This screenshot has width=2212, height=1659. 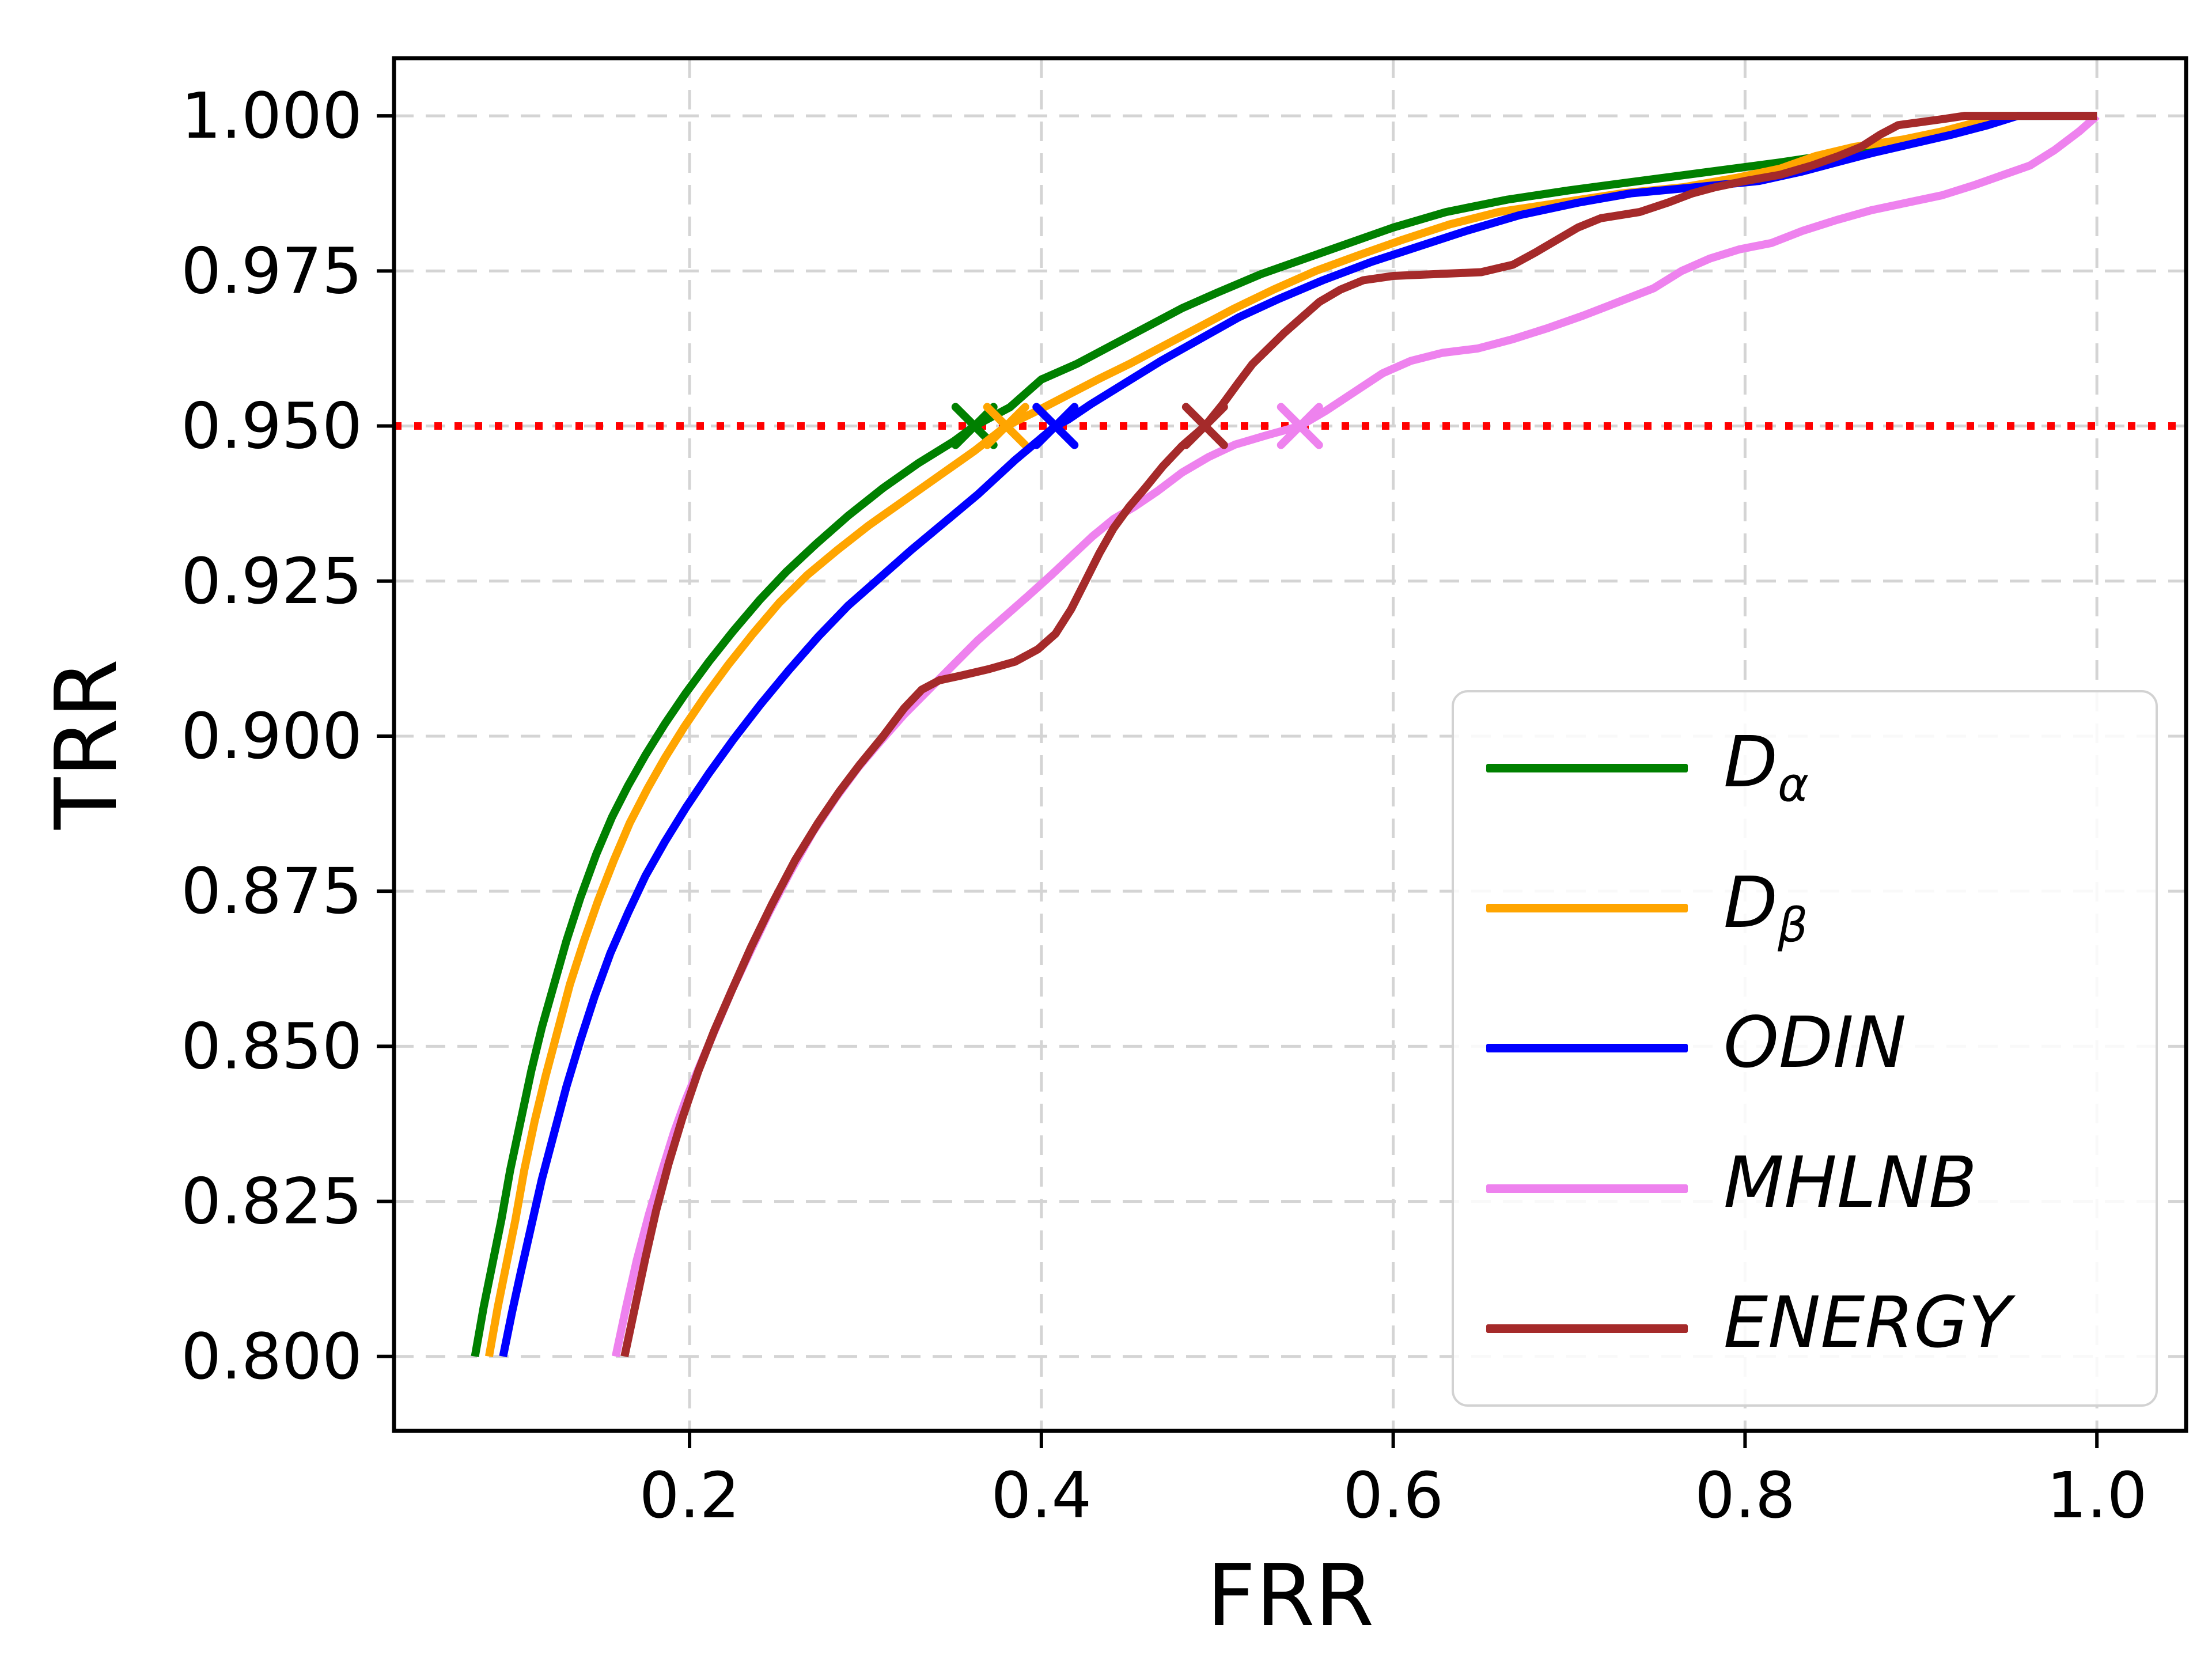 What do you see at coordinates (1393, 1495) in the screenshot?
I see `x-tick-label: 0.6` at bounding box center [1393, 1495].